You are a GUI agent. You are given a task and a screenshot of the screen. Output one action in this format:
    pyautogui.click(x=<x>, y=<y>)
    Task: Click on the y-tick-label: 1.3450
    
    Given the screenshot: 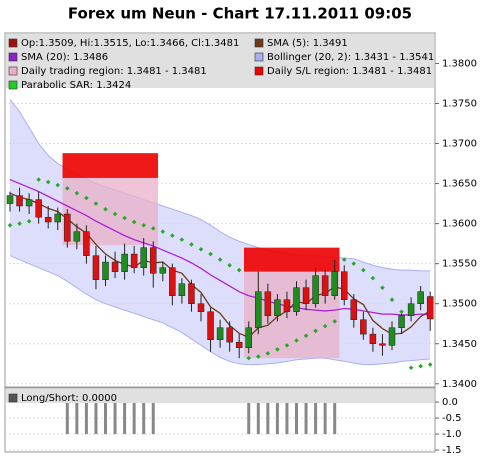 What is the action you would take?
    pyautogui.click(x=459, y=344)
    